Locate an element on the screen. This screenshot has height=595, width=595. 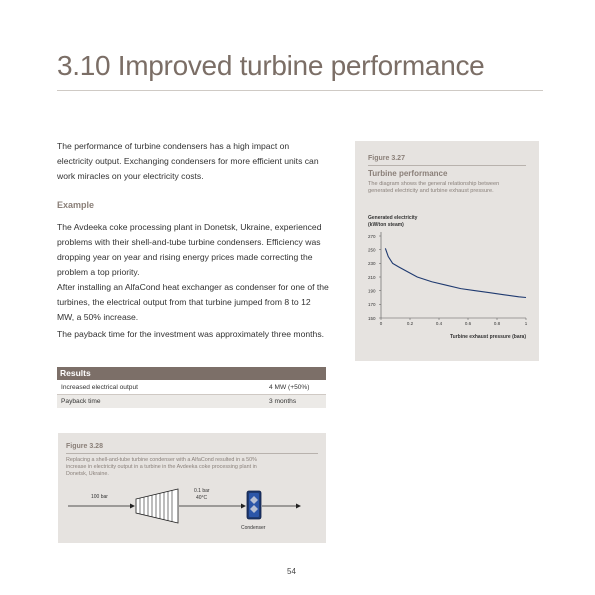
results-row-value: 3 months is located at coordinates (283, 401).